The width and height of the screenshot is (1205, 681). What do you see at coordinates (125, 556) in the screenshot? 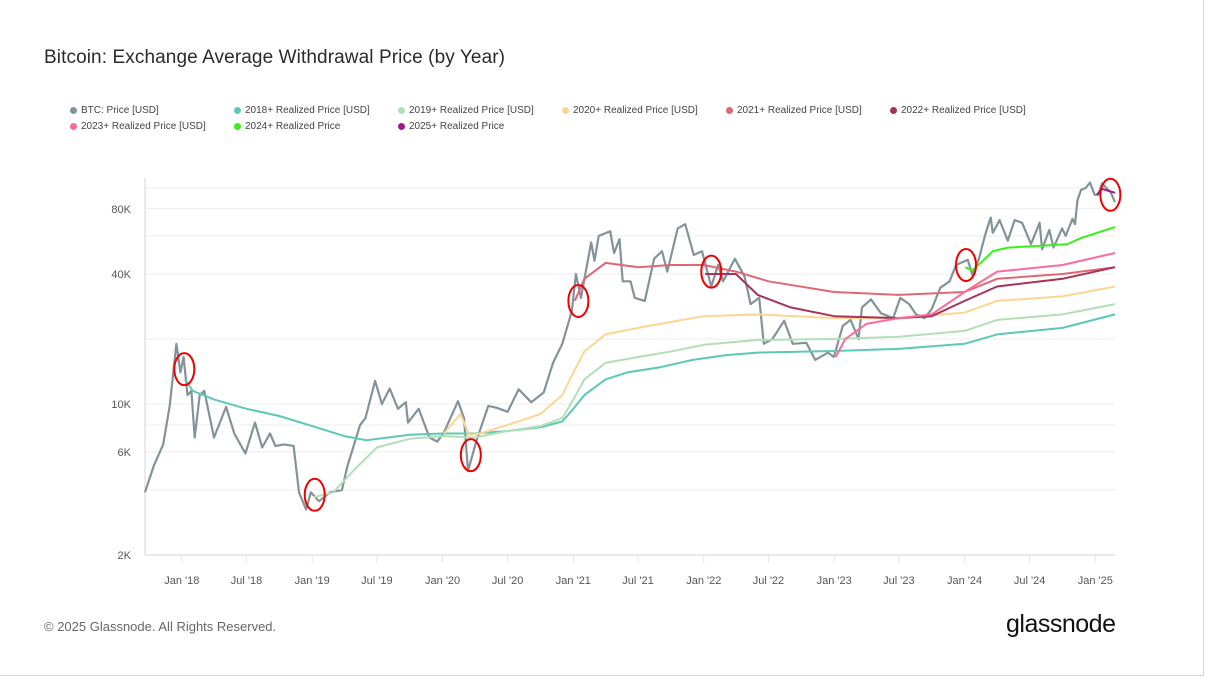
I see `y-tick-label: 2K` at bounding box center [125, 556].